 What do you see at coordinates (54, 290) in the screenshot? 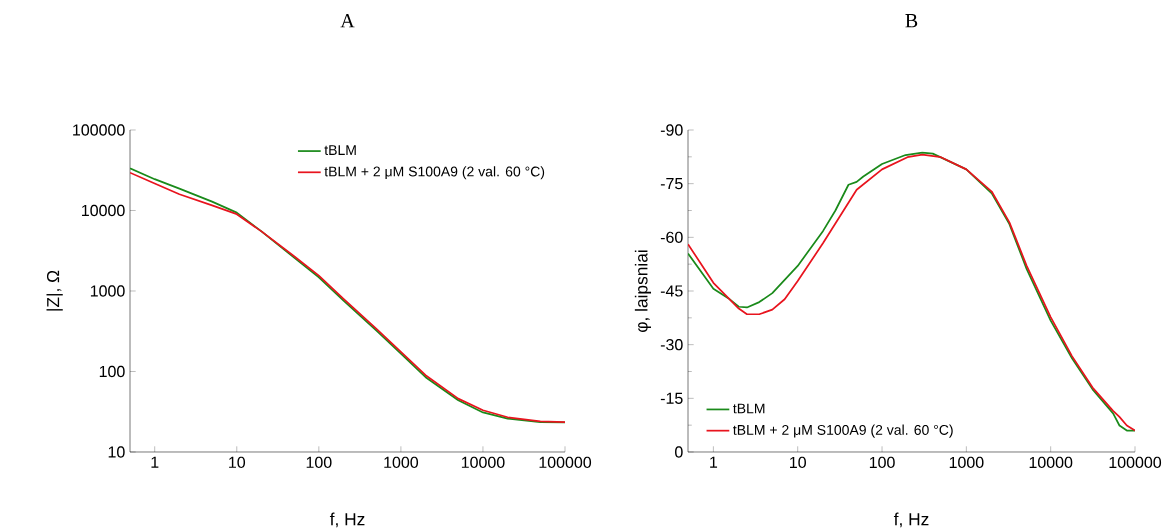
I see `y-axis-title: |Z|, Ω` at bounding box center [54, 290].